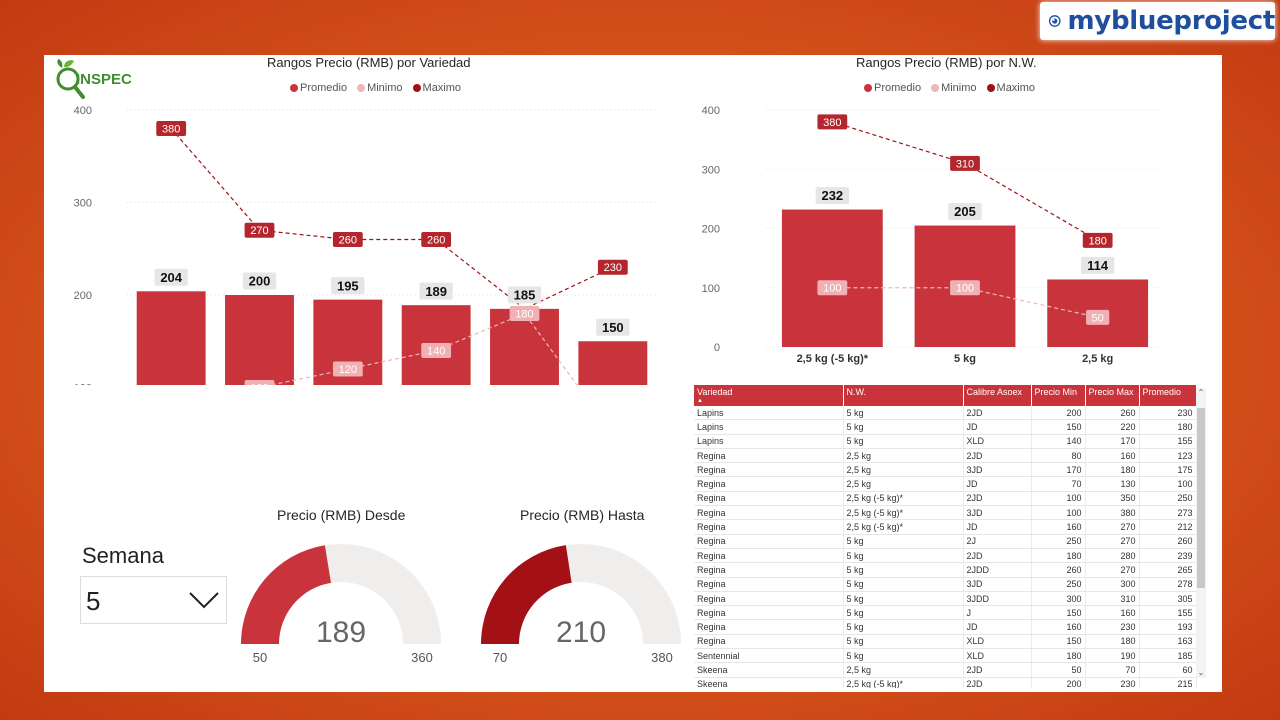  What do you see at coordinates (123, 555) in the screenshot?
I see `semana-slicer-label: Semana` at bounding box center [123, 555].